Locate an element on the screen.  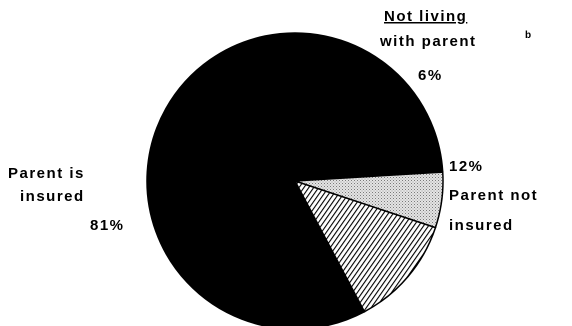
slice-label-not-living-superscript: b is located at coordinates (528, 35).